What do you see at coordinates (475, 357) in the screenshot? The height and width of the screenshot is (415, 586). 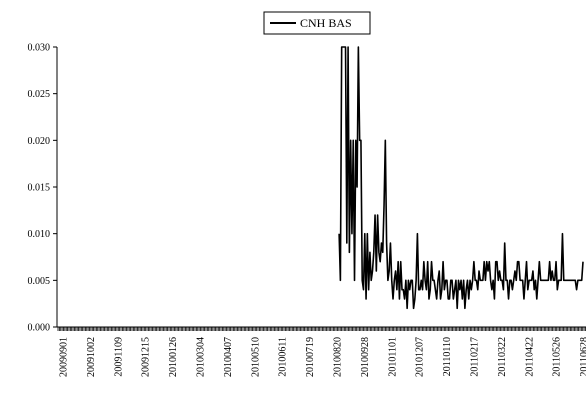 I see `x-tick-label: 20110217` at bounding box center [475, 357].